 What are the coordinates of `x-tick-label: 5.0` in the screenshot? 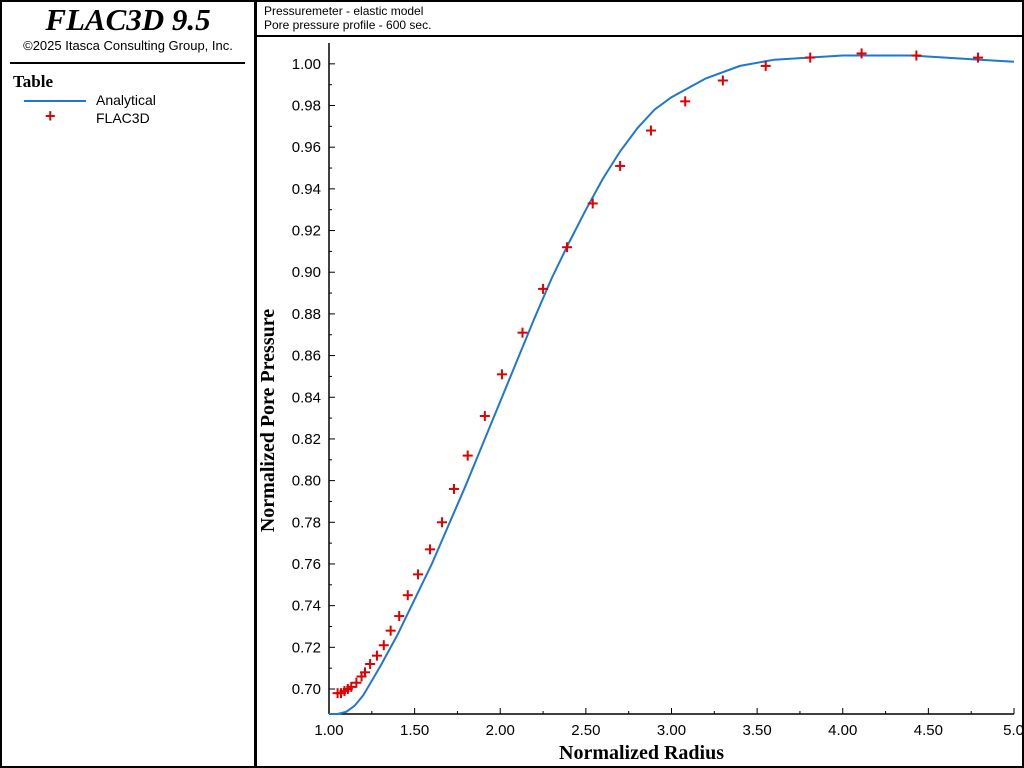 It's located at (1012, 730).